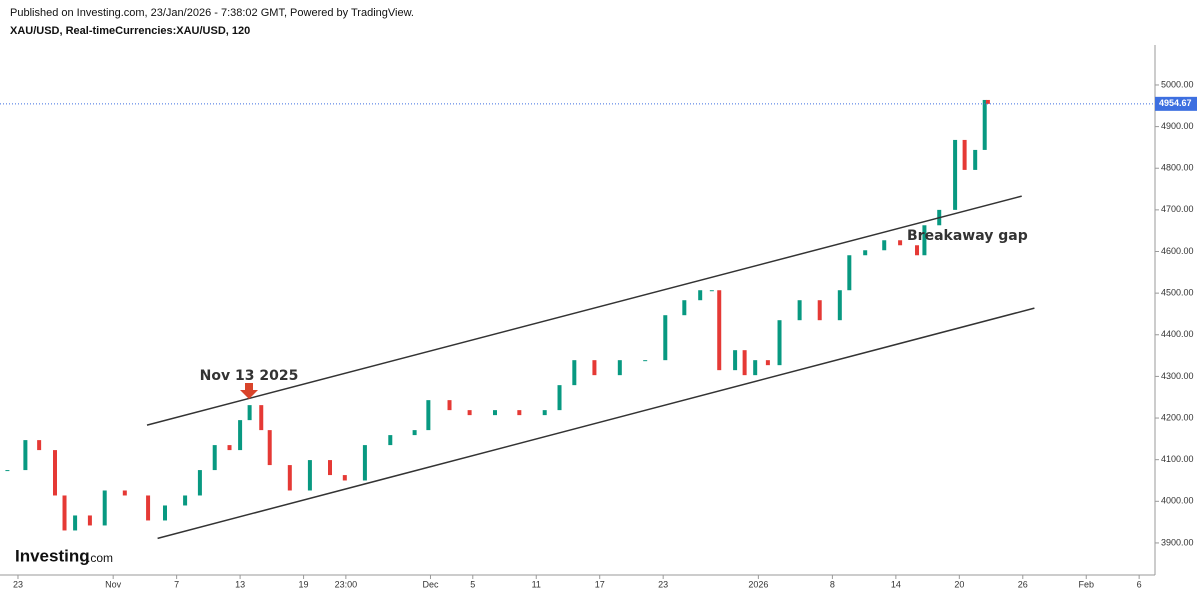 The image size is (1200, 593). Describe the element at coordinates (1177, 459) in the screenshot. I see `y-tick-label: 4100.00` at that location.